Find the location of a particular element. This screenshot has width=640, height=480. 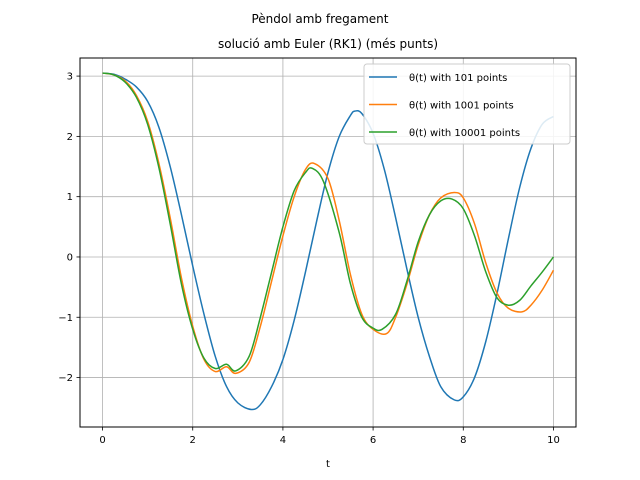

legend-label-2: θ(t) with 1001 points is located at coordinates (461, 106).